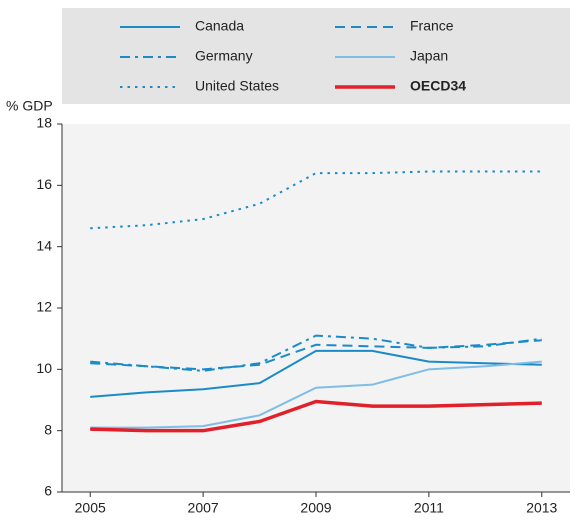 Image resolution: width=578 pixels, height=520 pixels. I want to click on y-tick-label: 8, so click(48, 429).